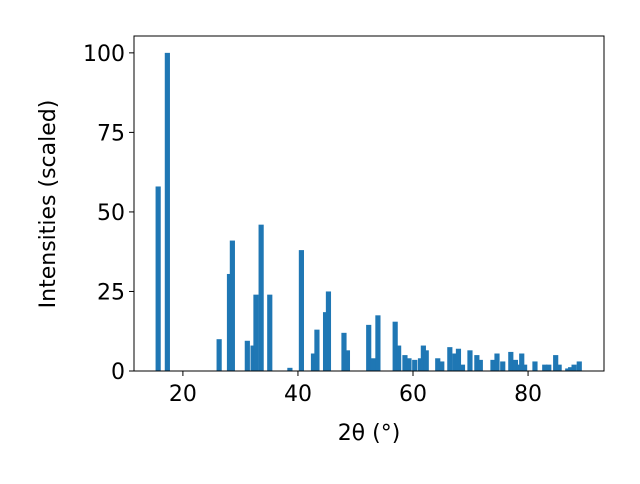 The width and height of the screenshot is (640, 484). What do you see at coordinates (298, 394) in the screenshot?
I see `x-tick-label: 40` at bounding box center [298, 394].